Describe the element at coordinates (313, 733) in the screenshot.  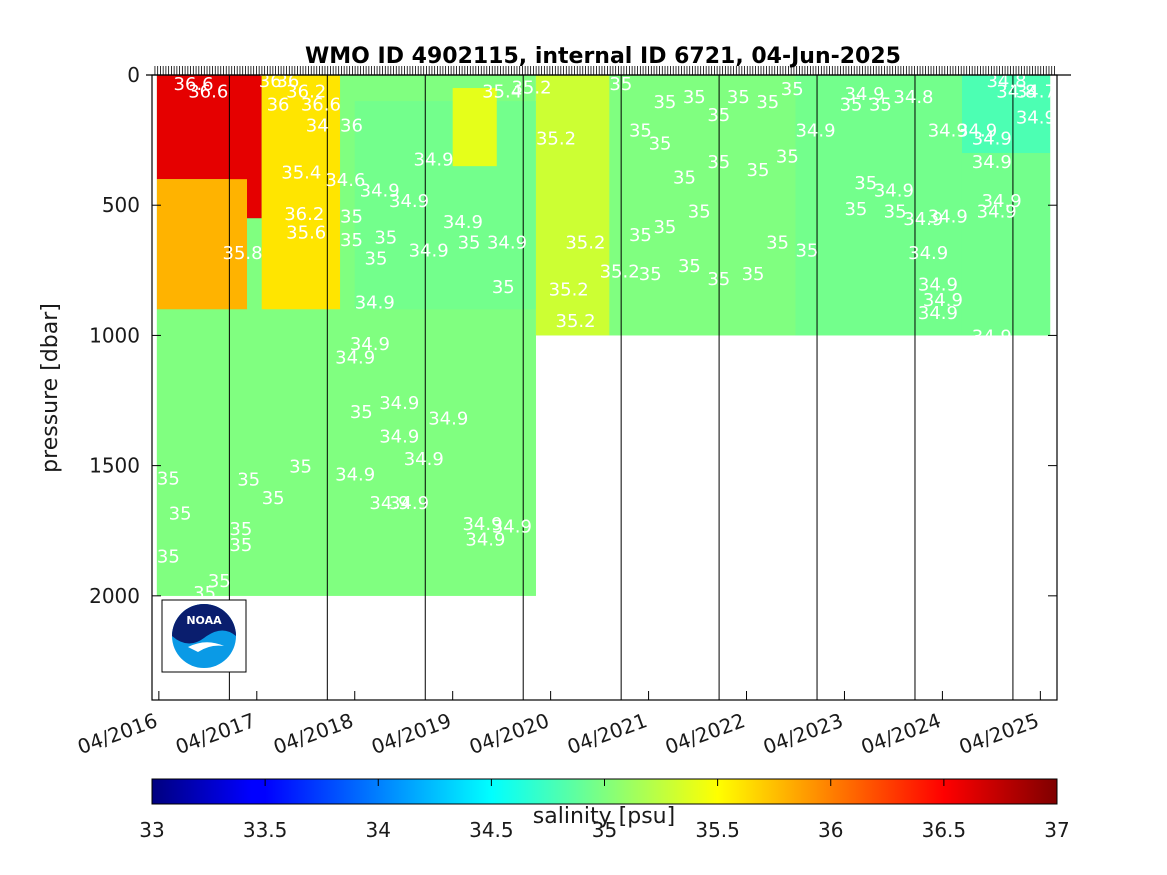
I see `x-tick-label: 04/2018` at that location.